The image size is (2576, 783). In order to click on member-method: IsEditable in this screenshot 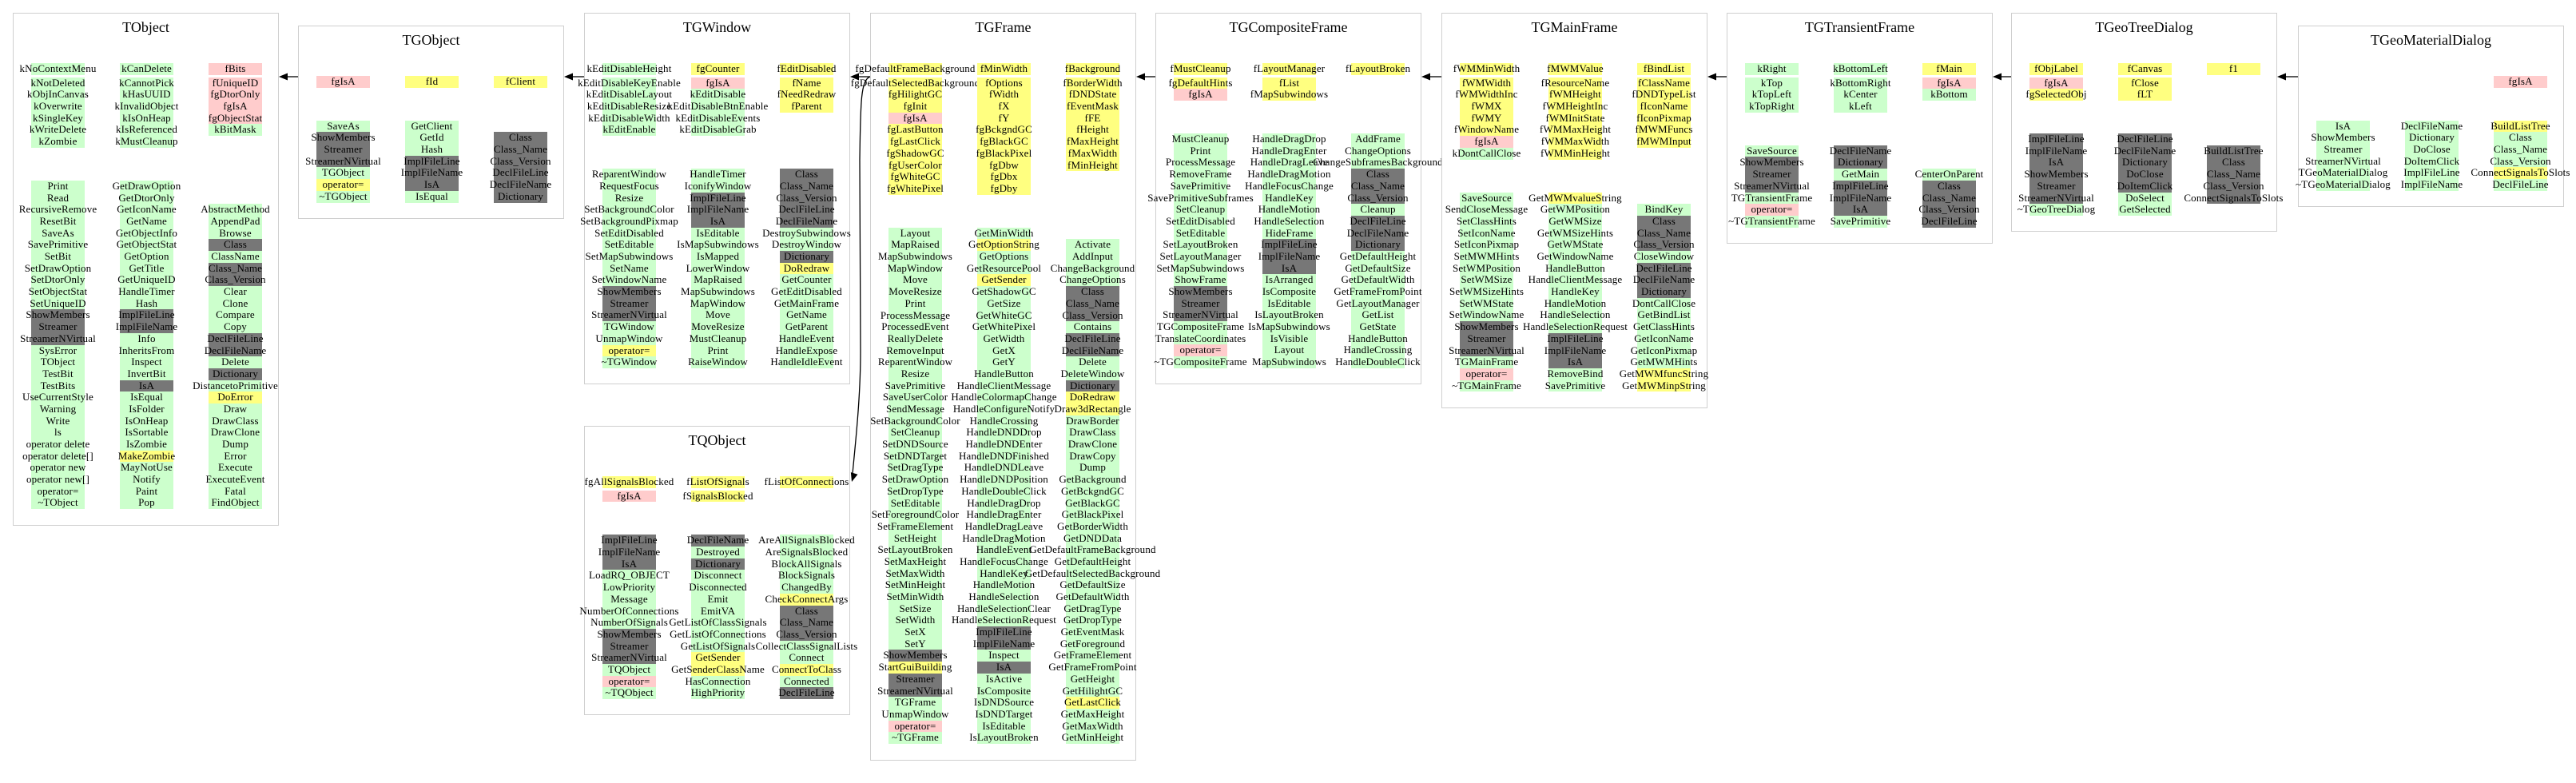, I will do `click(1289, 303)`.